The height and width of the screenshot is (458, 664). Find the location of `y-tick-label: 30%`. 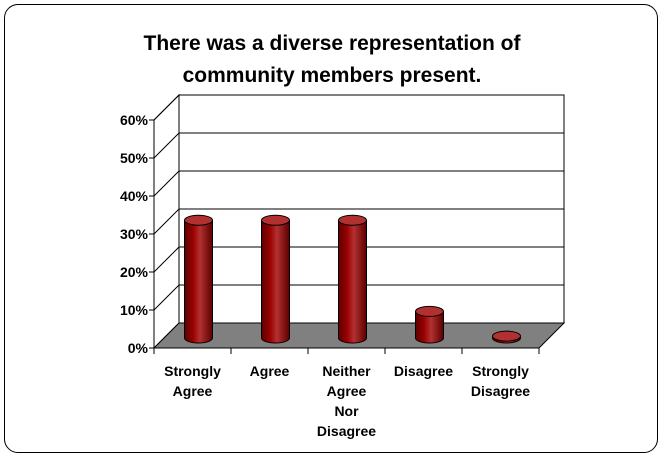

y-tick-label: 30% is located at coordinates (134, 234).